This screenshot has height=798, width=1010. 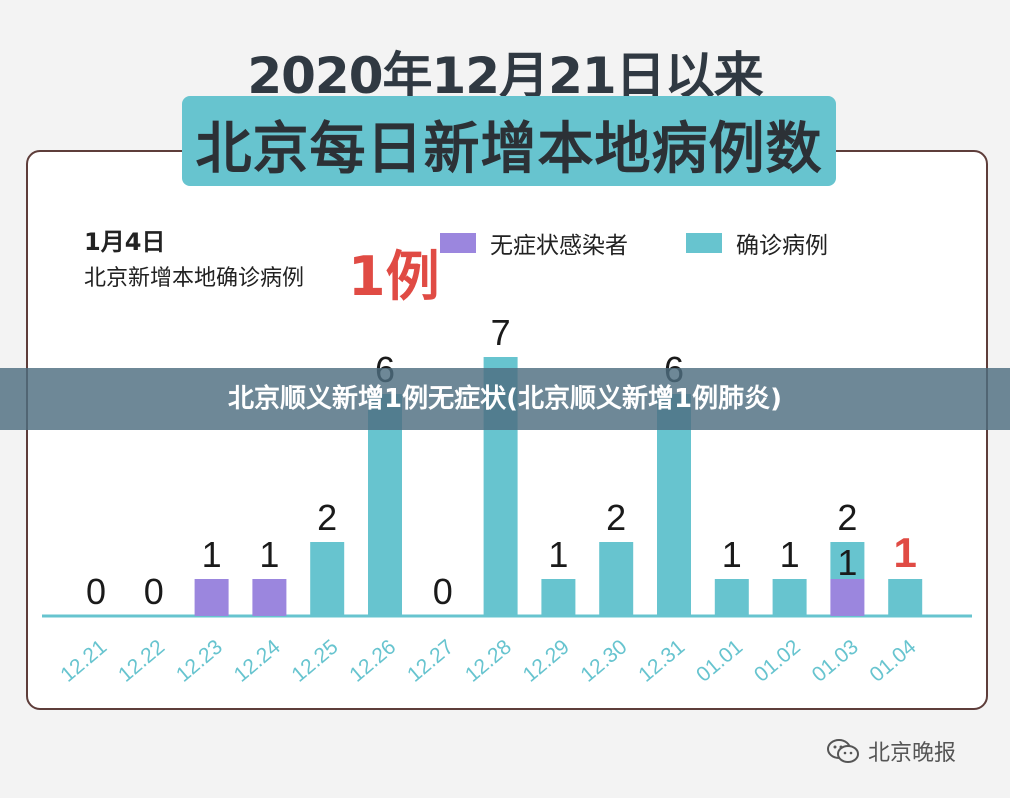 I want to click on highlight-text: 北京新增本地确诊病例, so click(x=194, y=278).